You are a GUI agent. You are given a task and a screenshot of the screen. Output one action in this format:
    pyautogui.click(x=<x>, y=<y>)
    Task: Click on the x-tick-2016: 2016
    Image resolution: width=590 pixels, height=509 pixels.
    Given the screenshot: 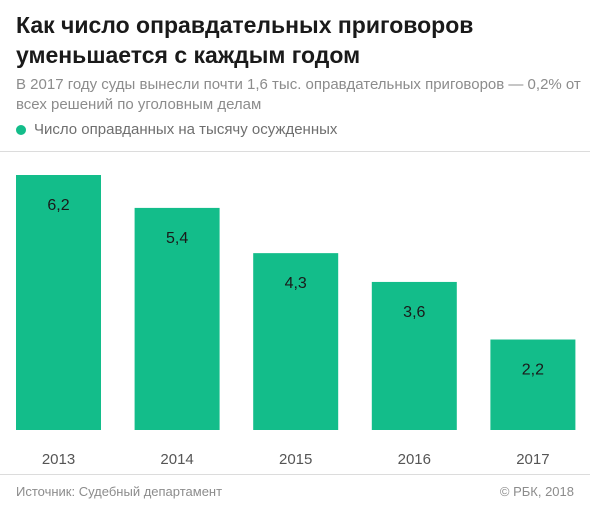 What is the action you would take?
    pyautogui.click(x=414, y=459)
    